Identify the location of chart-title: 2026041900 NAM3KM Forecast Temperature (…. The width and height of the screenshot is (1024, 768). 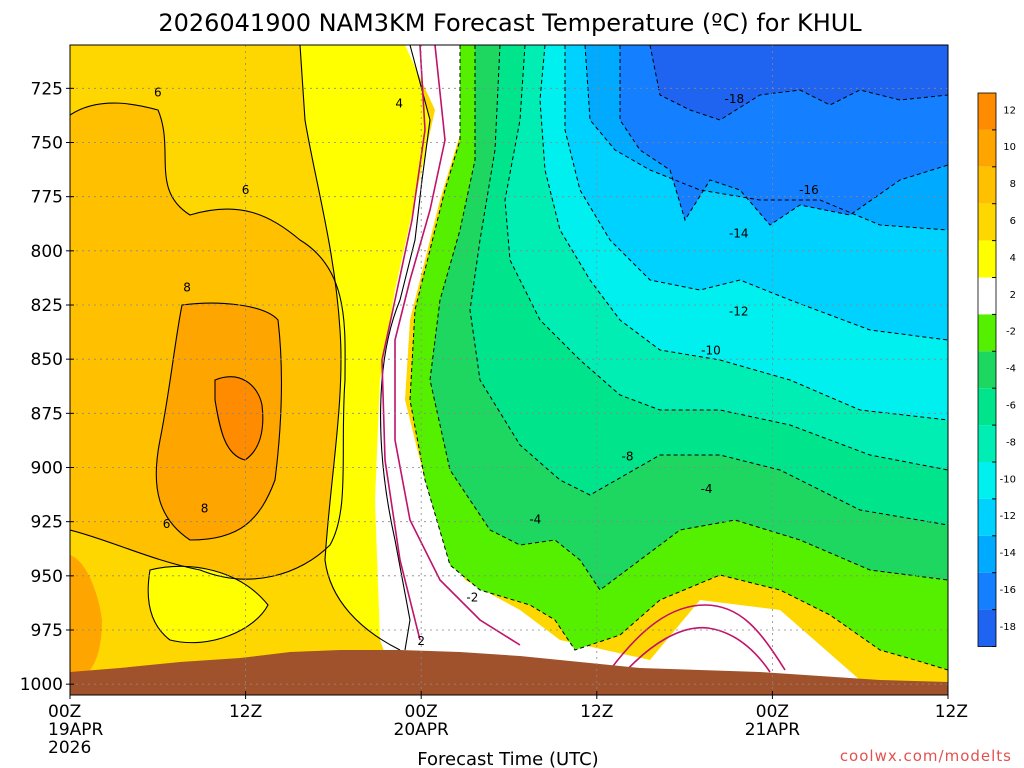
(510, 23).